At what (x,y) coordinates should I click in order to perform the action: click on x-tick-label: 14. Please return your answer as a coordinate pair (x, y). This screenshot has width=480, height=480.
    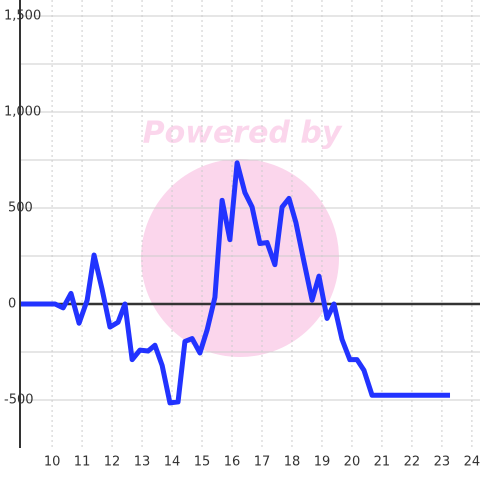
    Looking at the image, I should click on (172, 462).